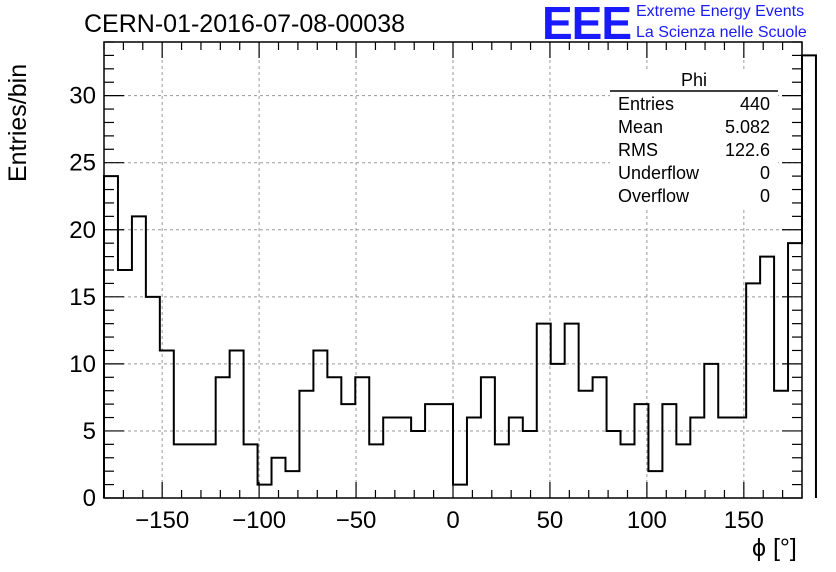 The width and height of the screenshot is (836, 572). I want to click on y-tick-label: 0, so click(89, 498).